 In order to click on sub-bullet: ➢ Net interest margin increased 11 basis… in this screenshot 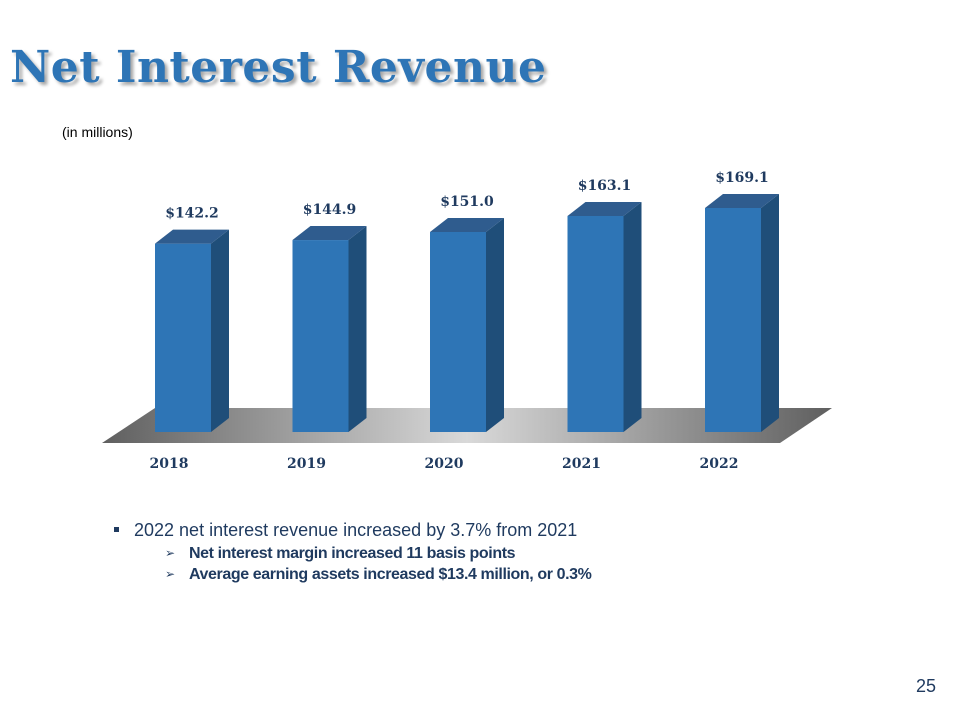, I will do `click(363, 554)`.